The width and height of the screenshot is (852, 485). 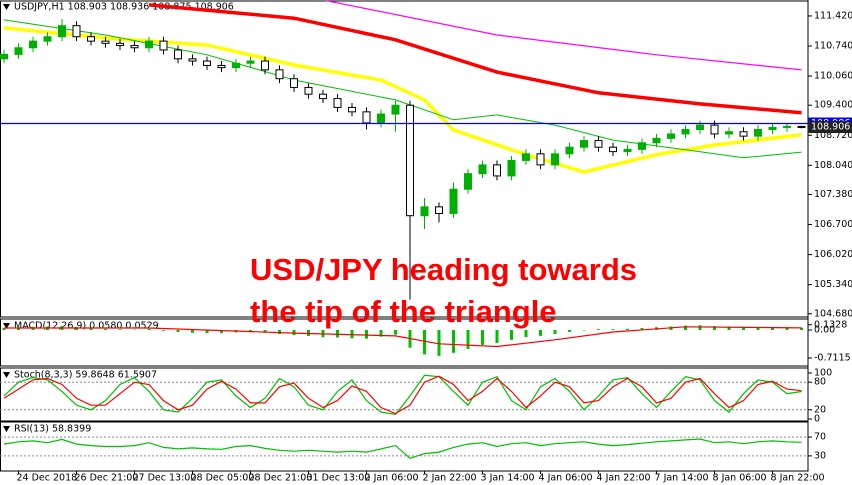 What do you see at coordinates (833, 254) in the screenshot?
I see `y-tick-label: 106.020` at bounding box center [833, 254].